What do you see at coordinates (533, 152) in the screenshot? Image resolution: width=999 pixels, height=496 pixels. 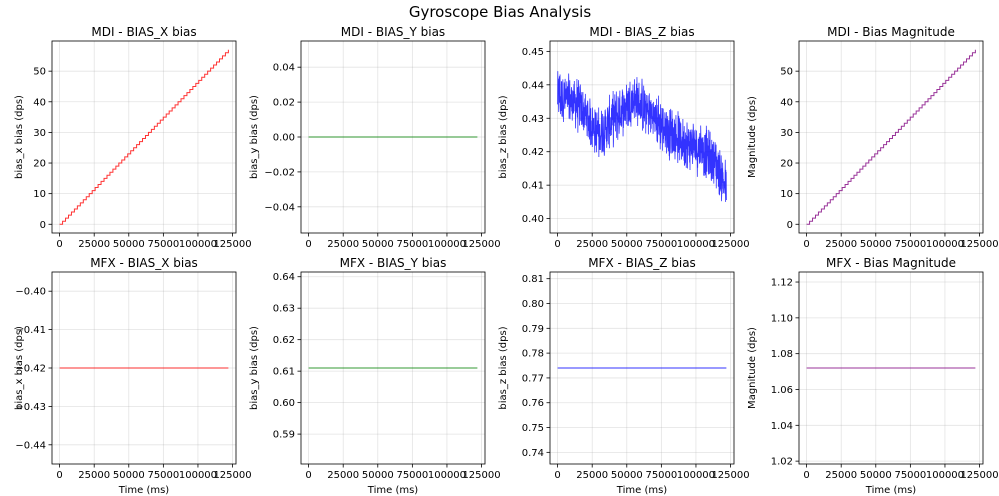 I see `y-tick-label: 0.42` at bounding box center [533, 152].